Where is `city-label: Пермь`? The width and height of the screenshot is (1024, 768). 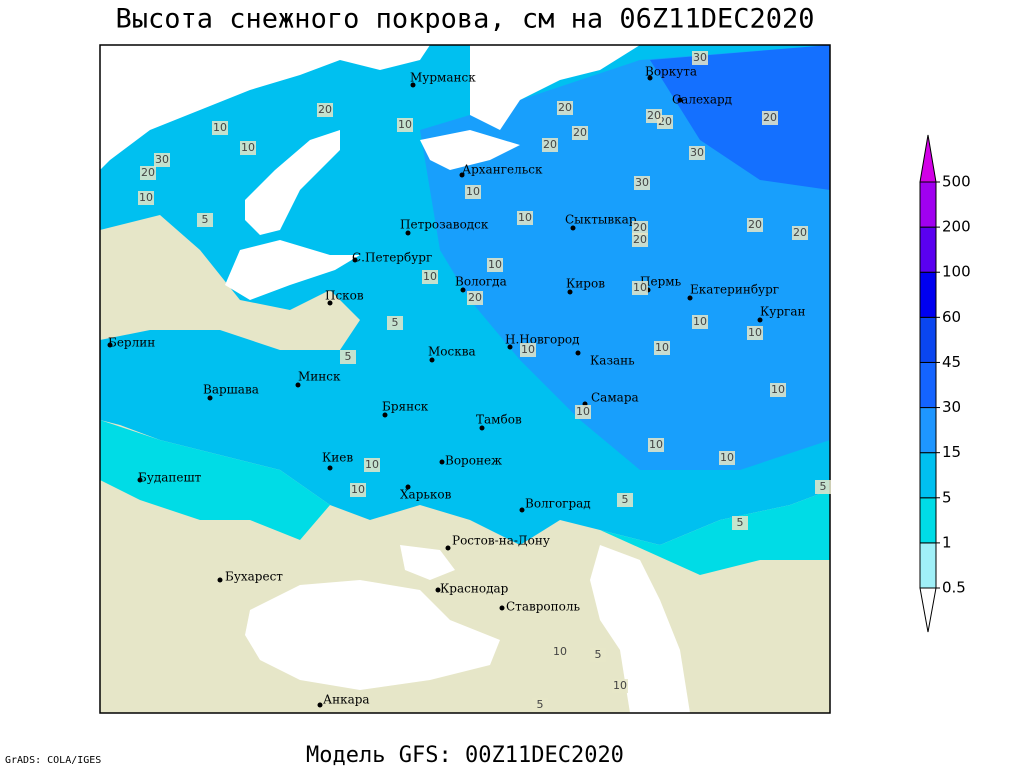 city-label: Пермь is located at coordinates (661, 282).